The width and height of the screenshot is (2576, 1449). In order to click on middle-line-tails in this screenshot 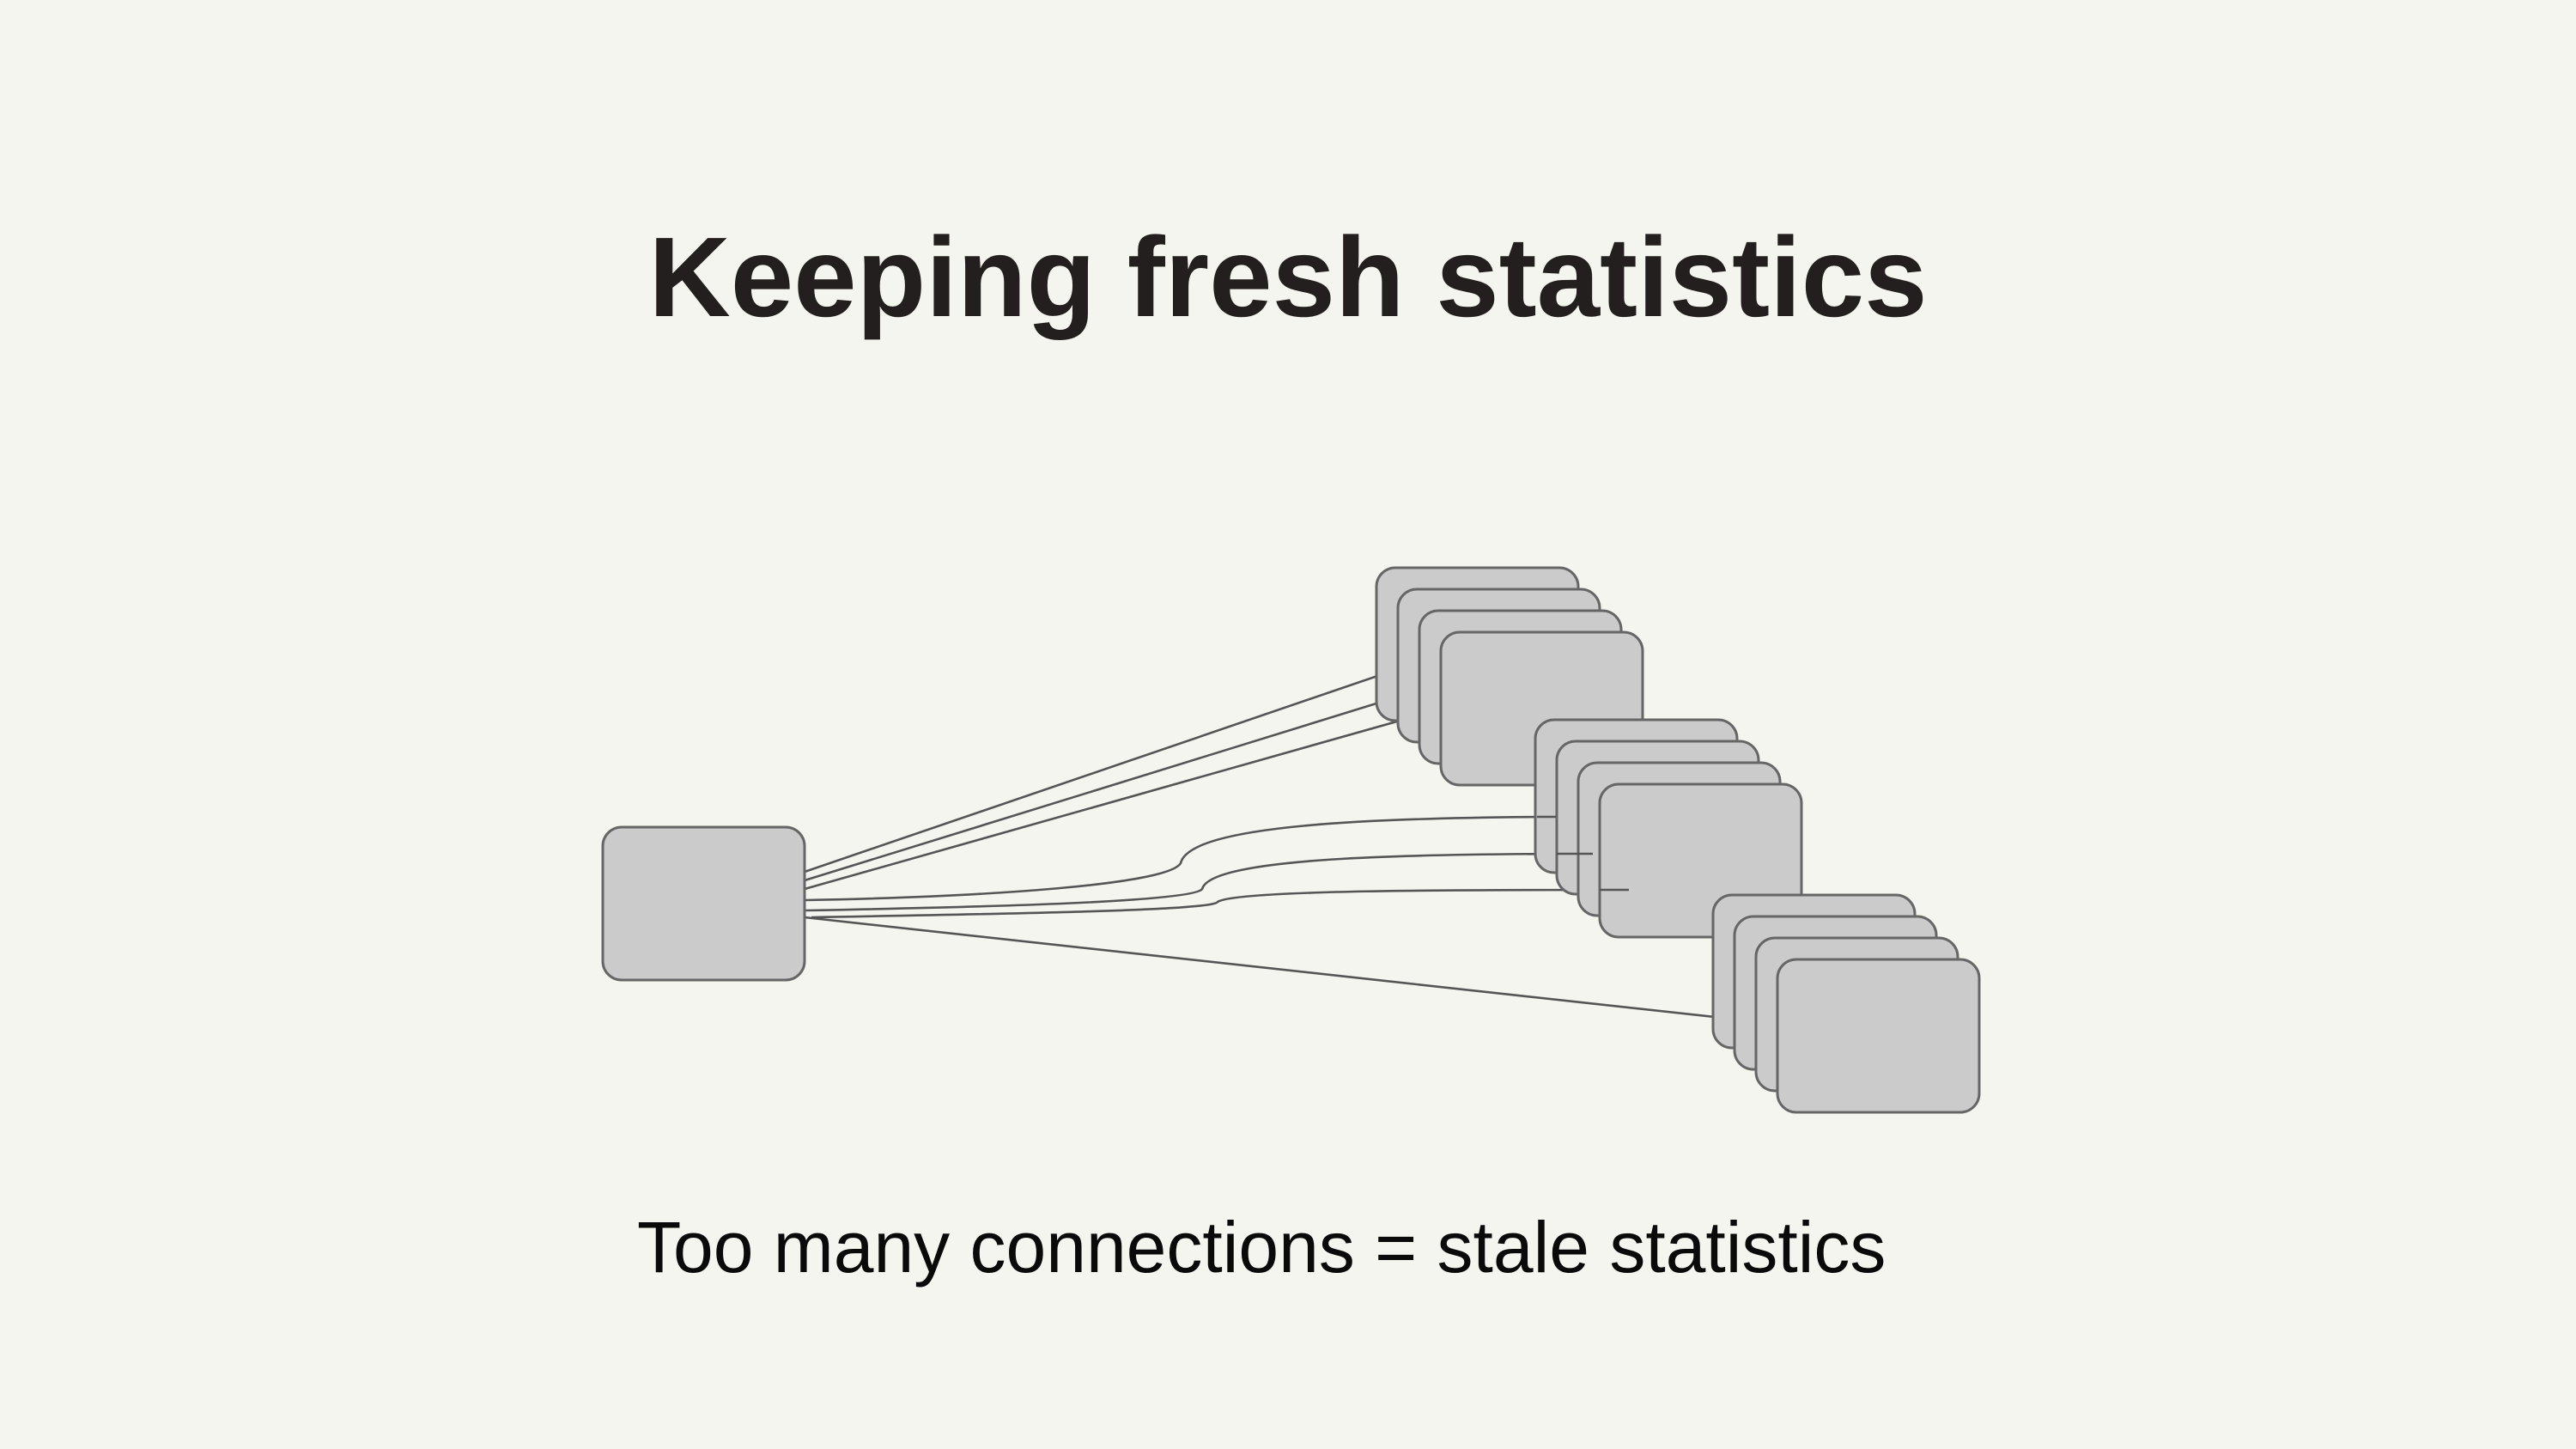, I will do `click(1583, 853)`.